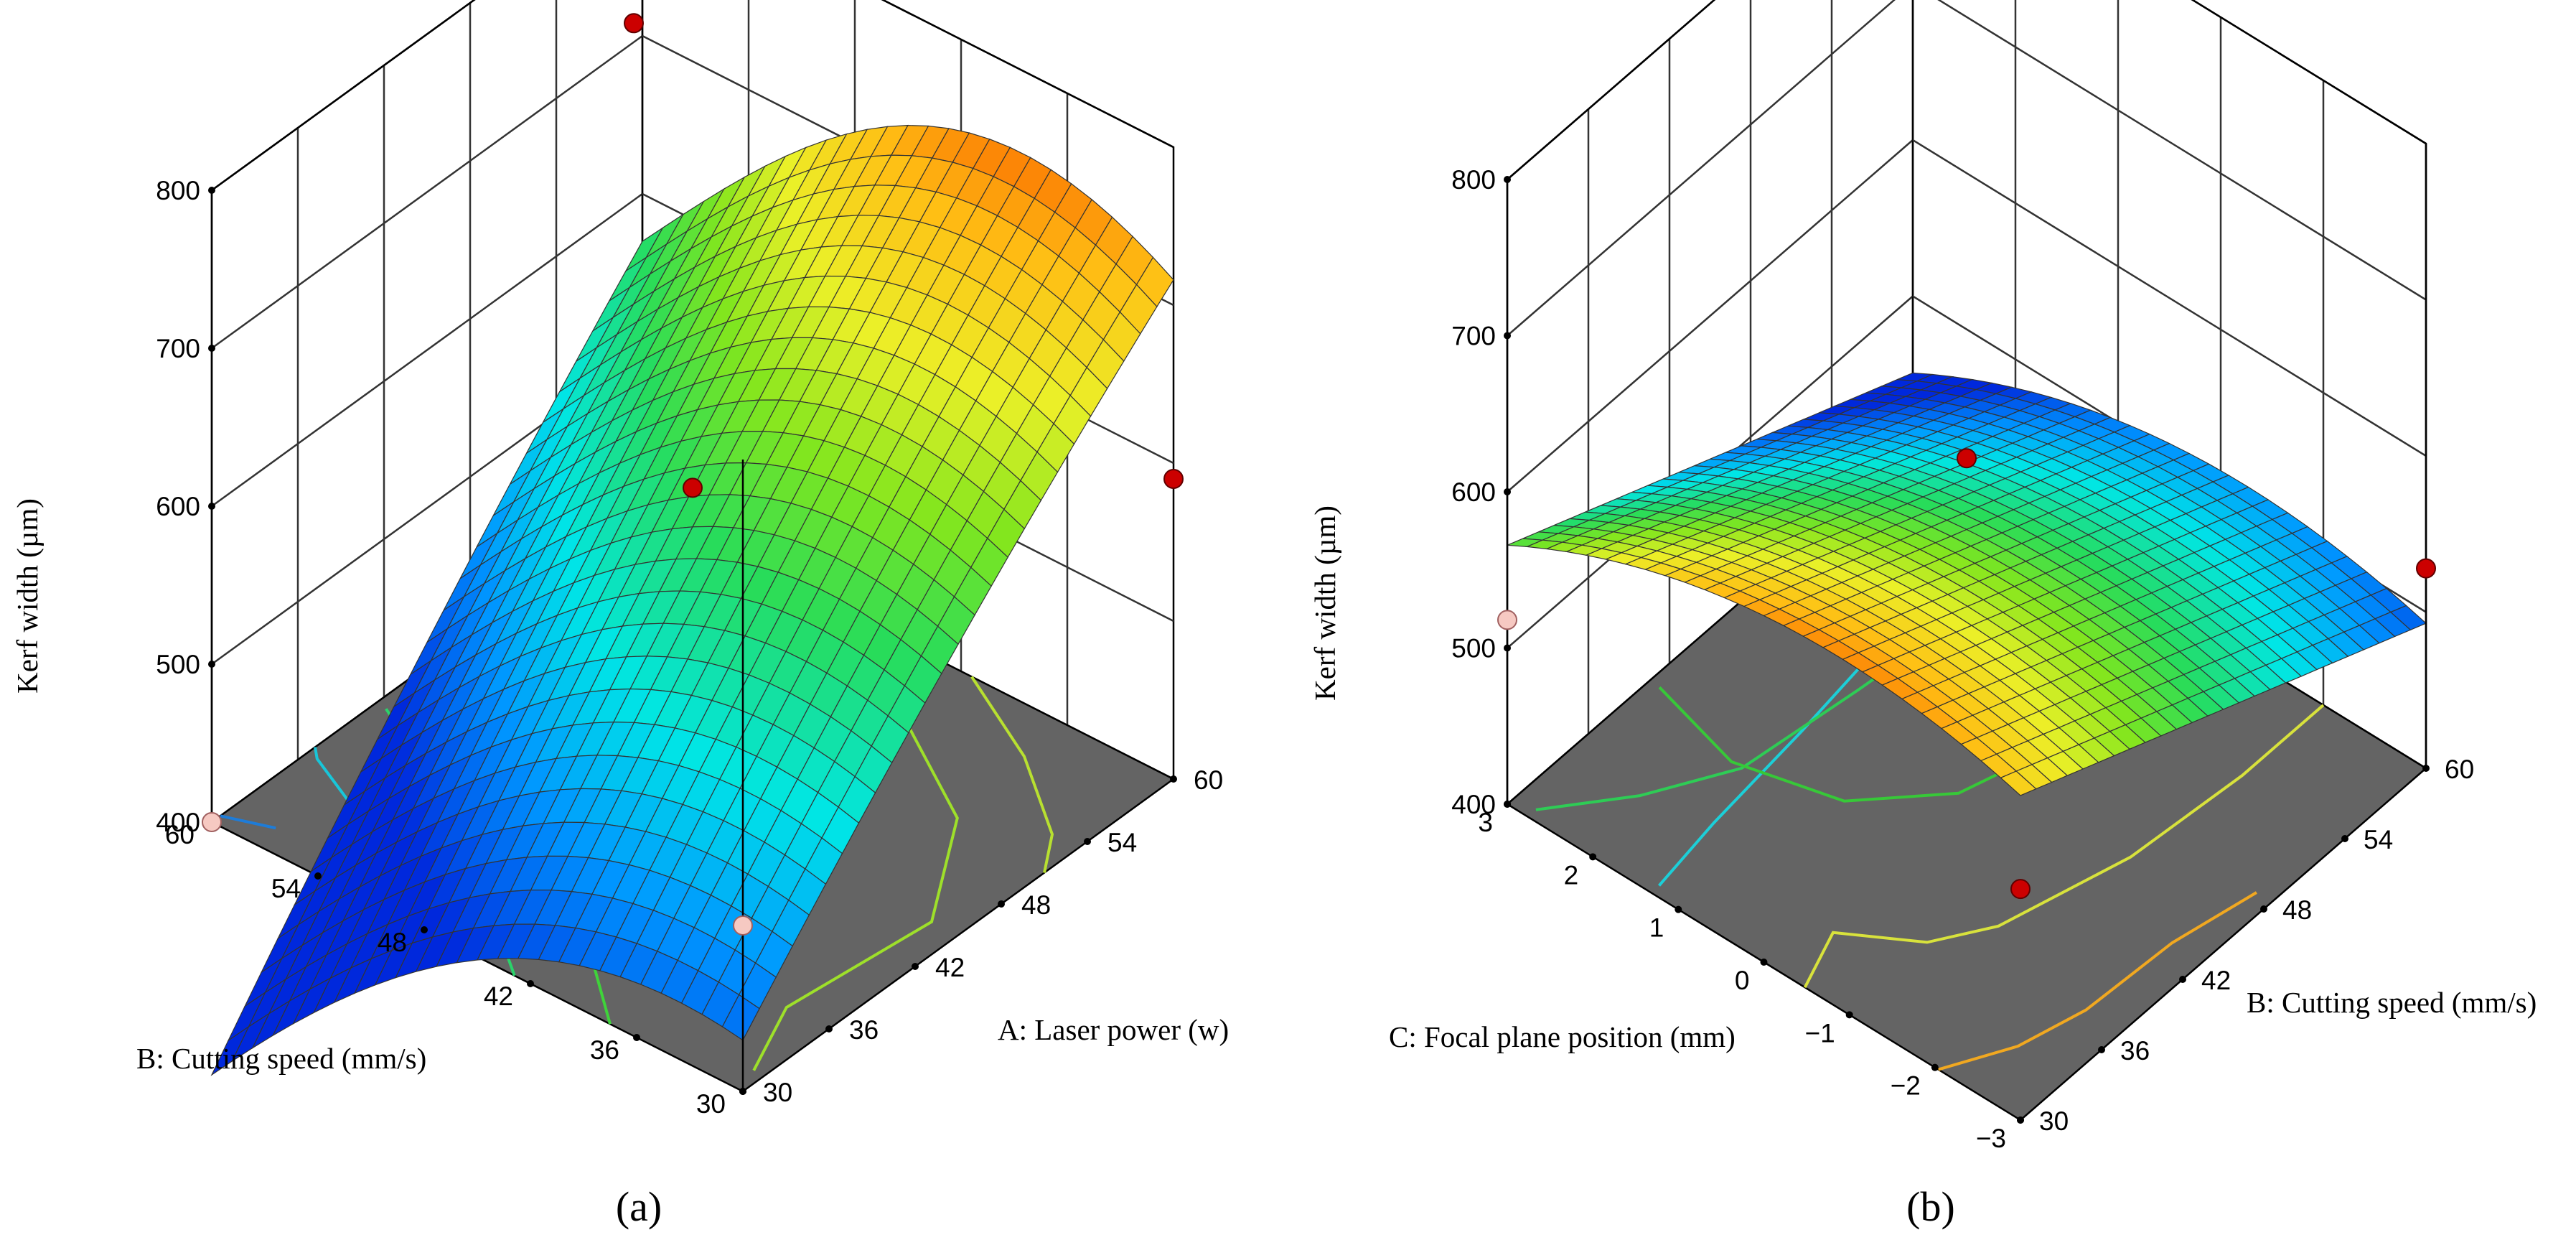 This screenshot has height=1240, width=2576. I want to click on panel-b-y-tick-label: −2, so click(1906, 1086).